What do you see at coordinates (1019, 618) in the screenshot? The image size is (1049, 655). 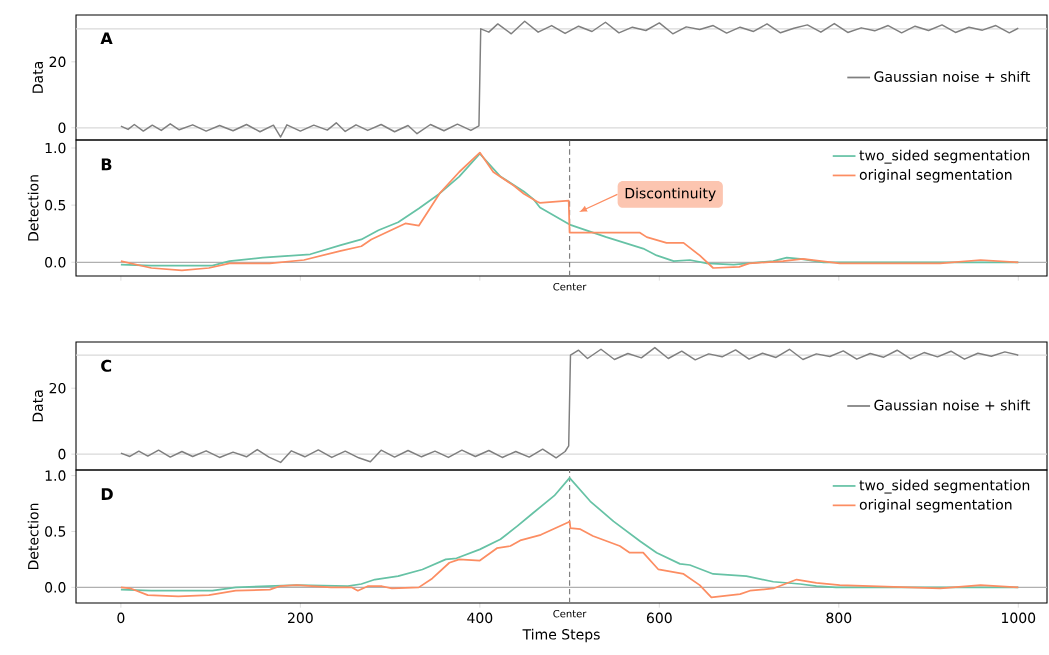 I see `x-tick-label: 1000` at bounding box center [1019, 618].